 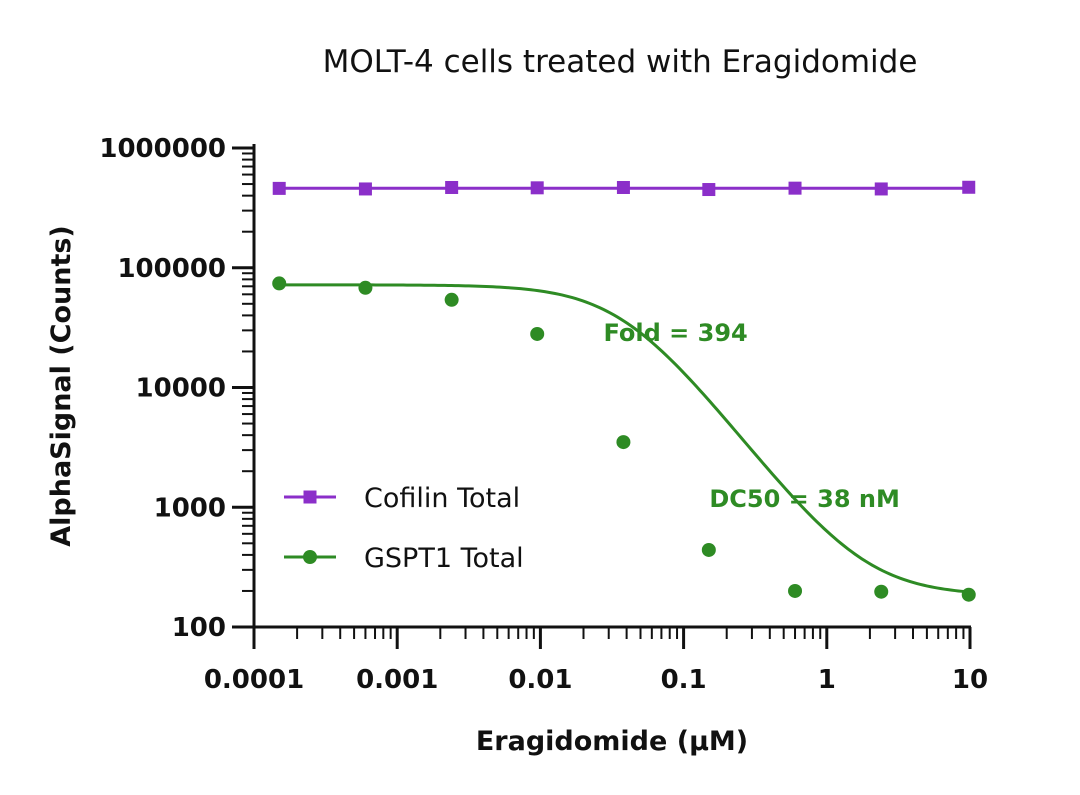 I want to click on legend: Cofilin Total GSPT1 Total, so click(x=404, y=528).